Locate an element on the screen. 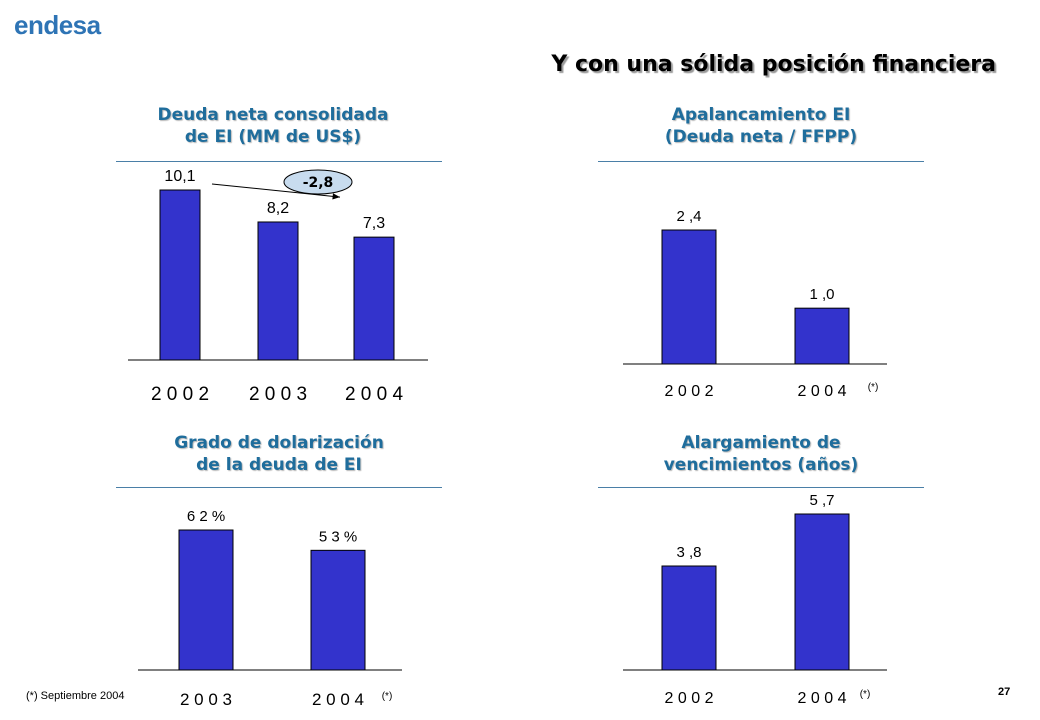 The image size is (1040, 720). chart-2-title-line-1: Apalancamiento EI is located at coordinates (761, 115).